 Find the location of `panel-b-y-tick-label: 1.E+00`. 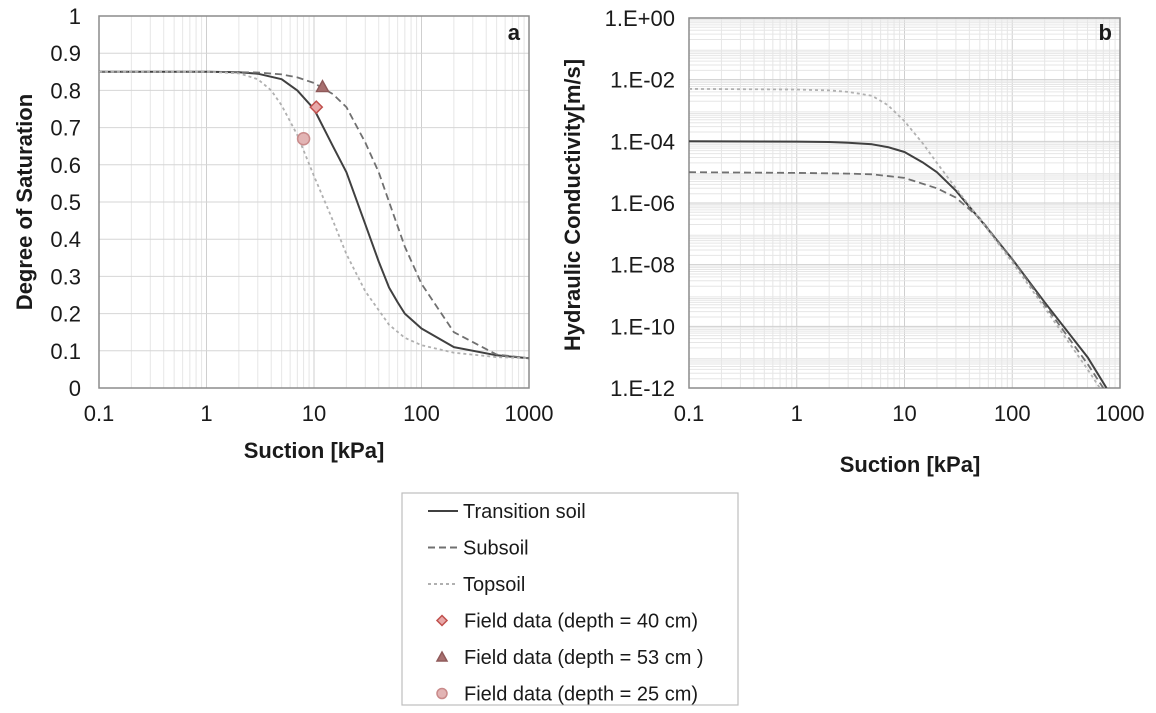

panel-b-y-tick-label: 1.E+00 is located at coordinates (640, 18).